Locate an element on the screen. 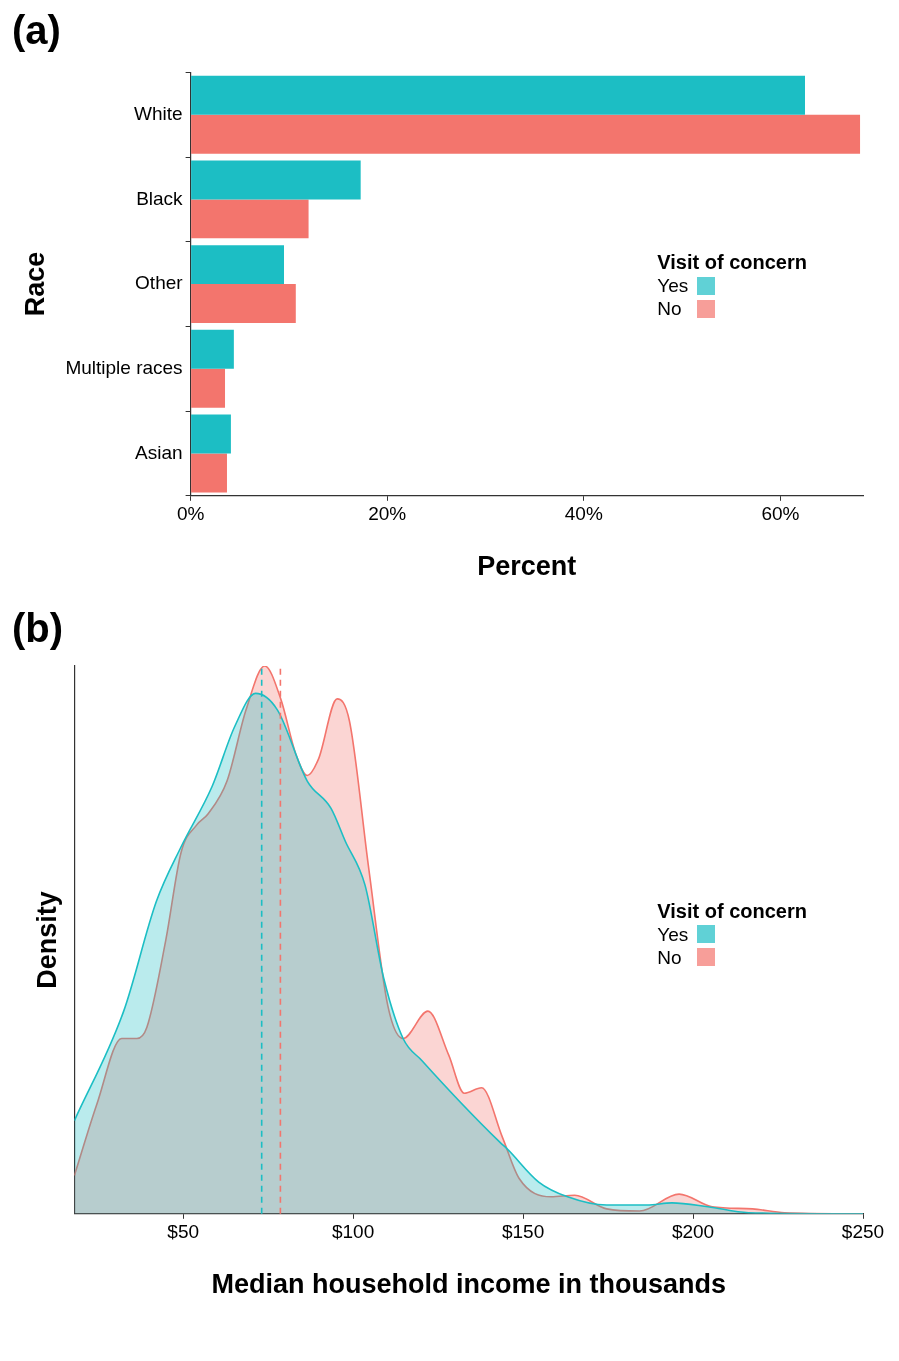  x-axis-title: Median household income in thousands is located at coordinates (468, 1284).